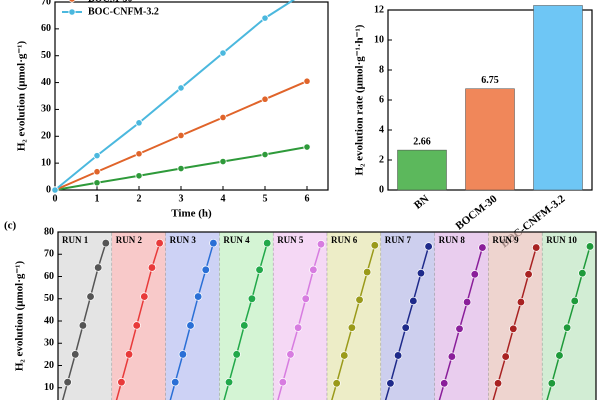 This screenshot has height=400, width=600. I want to click on y-tick-label: 4, so click(381, 129).